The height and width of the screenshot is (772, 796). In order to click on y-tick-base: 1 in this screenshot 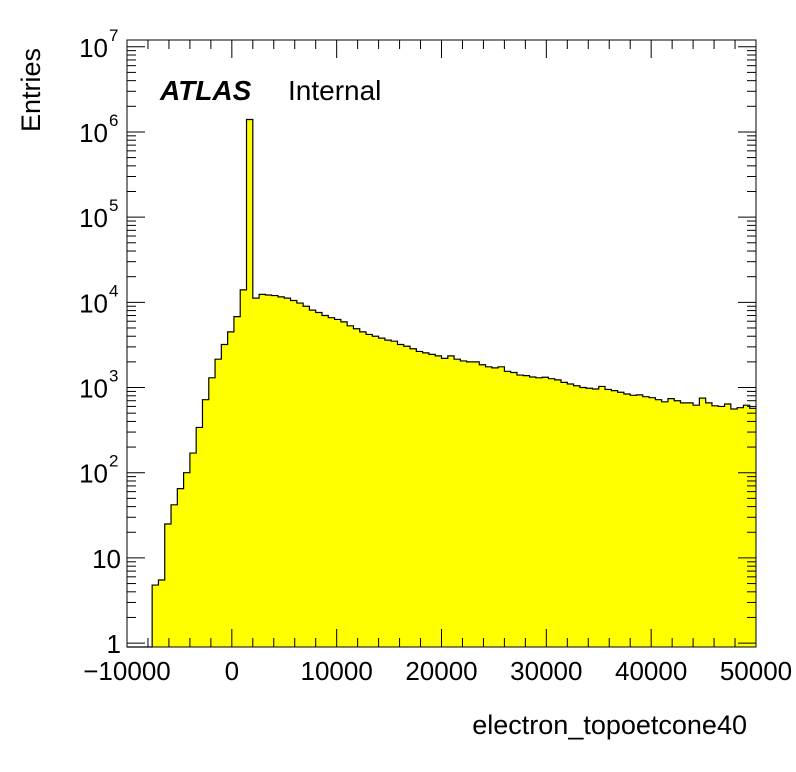, I will do `click(114, 644)`.